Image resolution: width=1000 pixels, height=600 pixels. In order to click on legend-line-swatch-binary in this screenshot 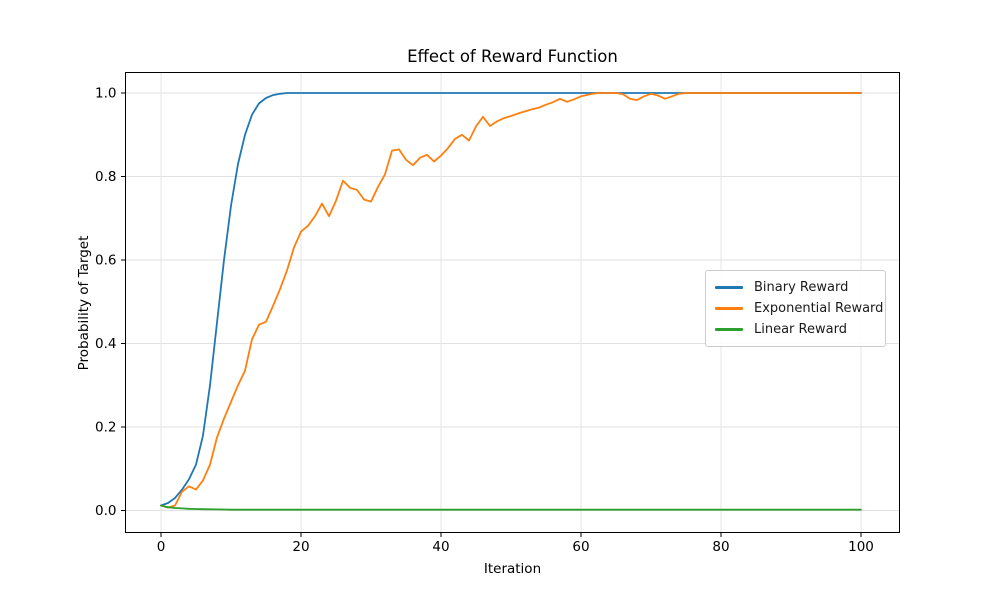, I will do `click(729, 287)`.